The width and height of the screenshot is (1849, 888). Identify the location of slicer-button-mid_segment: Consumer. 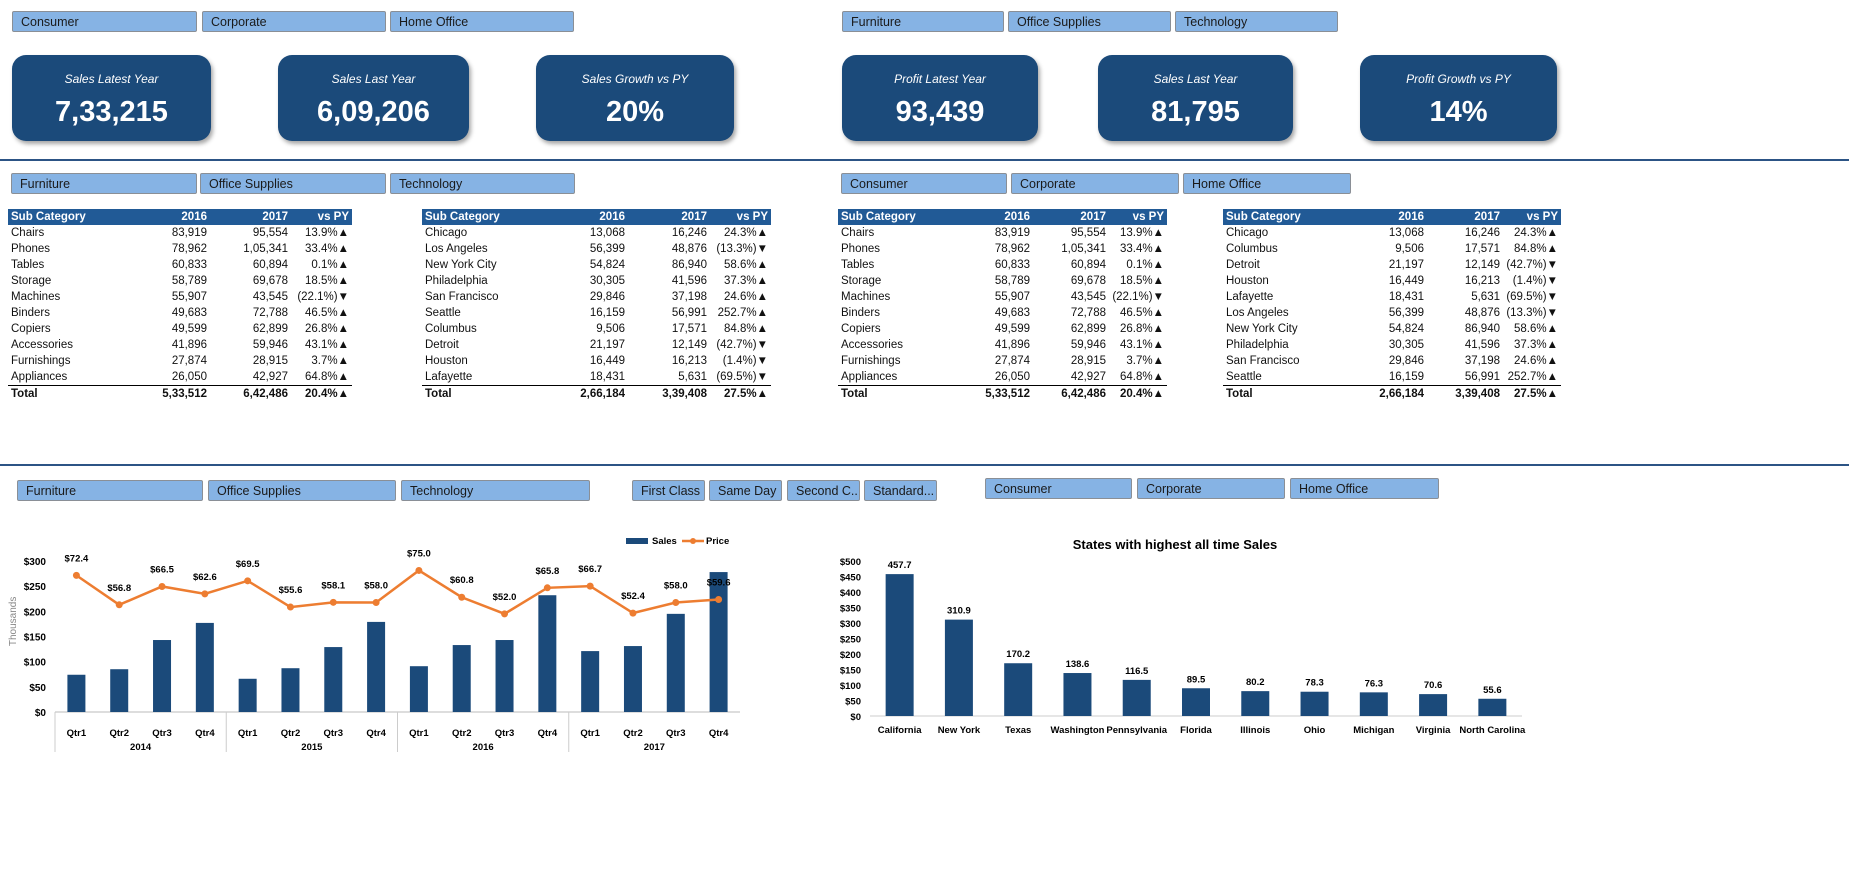
(924, 183).